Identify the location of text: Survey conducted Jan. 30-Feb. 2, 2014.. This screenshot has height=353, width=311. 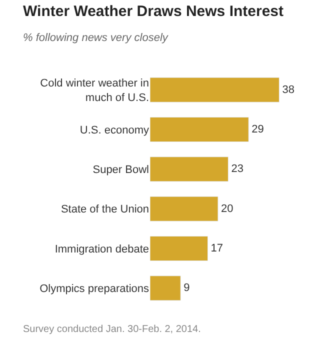
(112, 329).